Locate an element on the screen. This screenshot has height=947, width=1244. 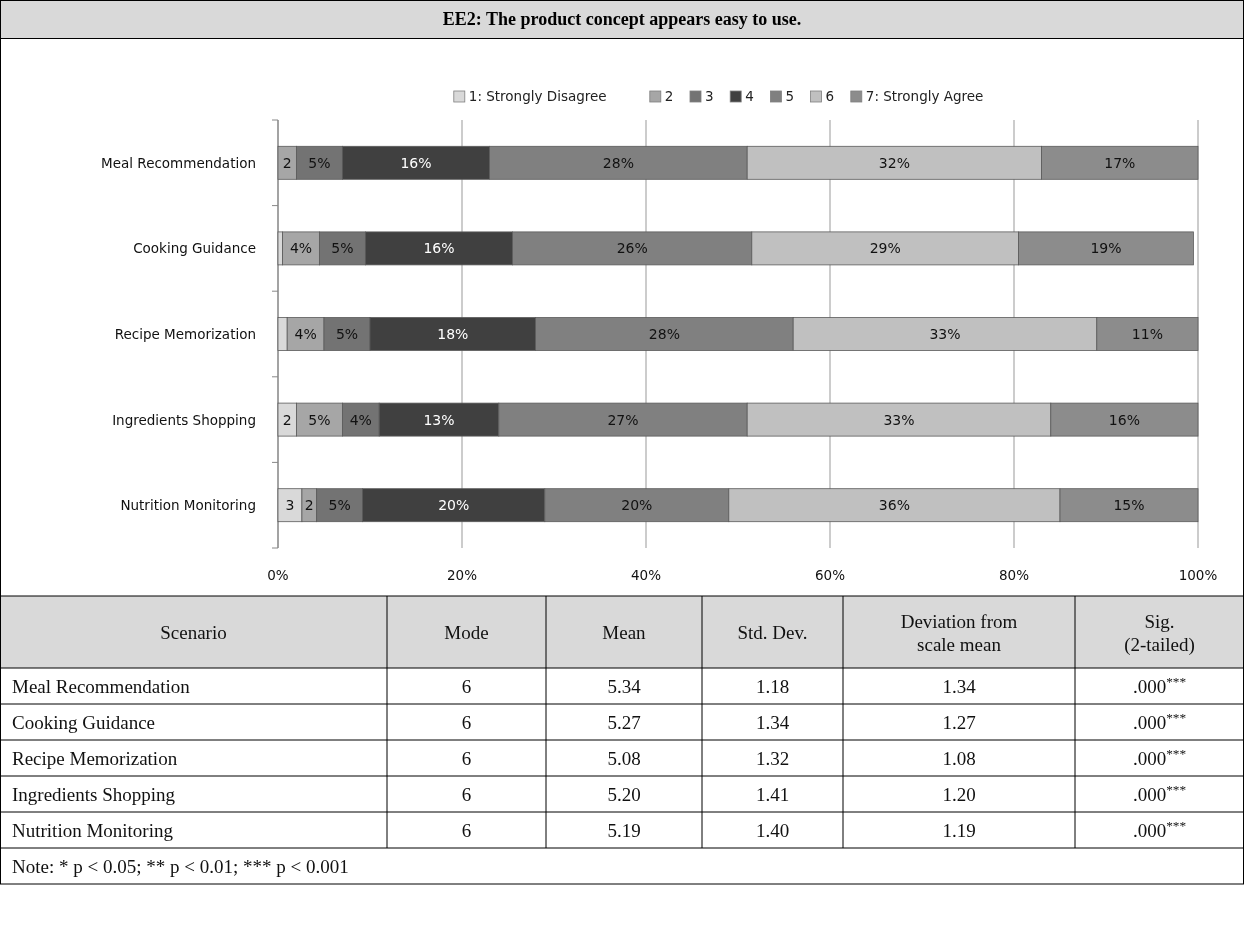
legend-label: 6 is located at coordinates (830, 96).